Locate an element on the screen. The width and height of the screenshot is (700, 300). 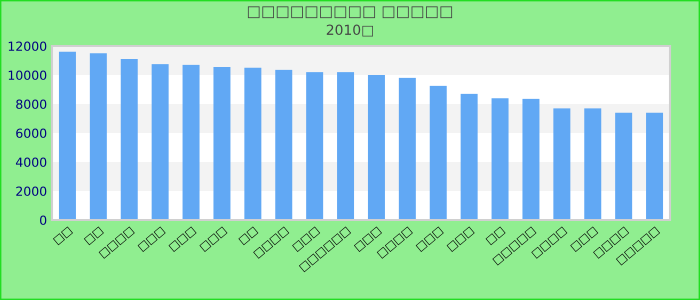
y-tick-label: 10000 is located at coordinates (27, 75).